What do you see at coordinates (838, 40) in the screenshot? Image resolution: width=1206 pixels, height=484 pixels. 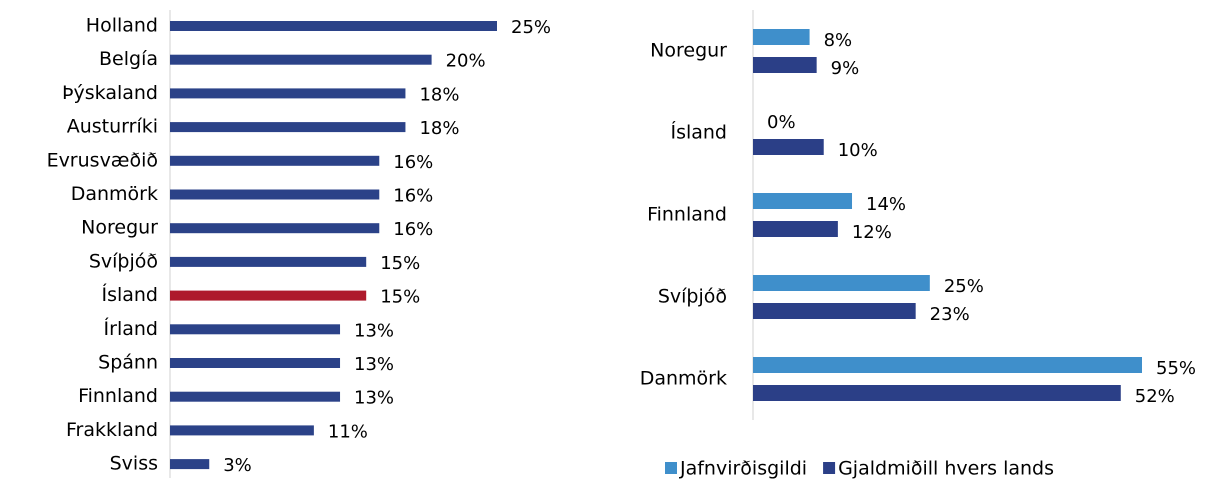 I see `value-label: 8%` at bounding box center [838, 40].